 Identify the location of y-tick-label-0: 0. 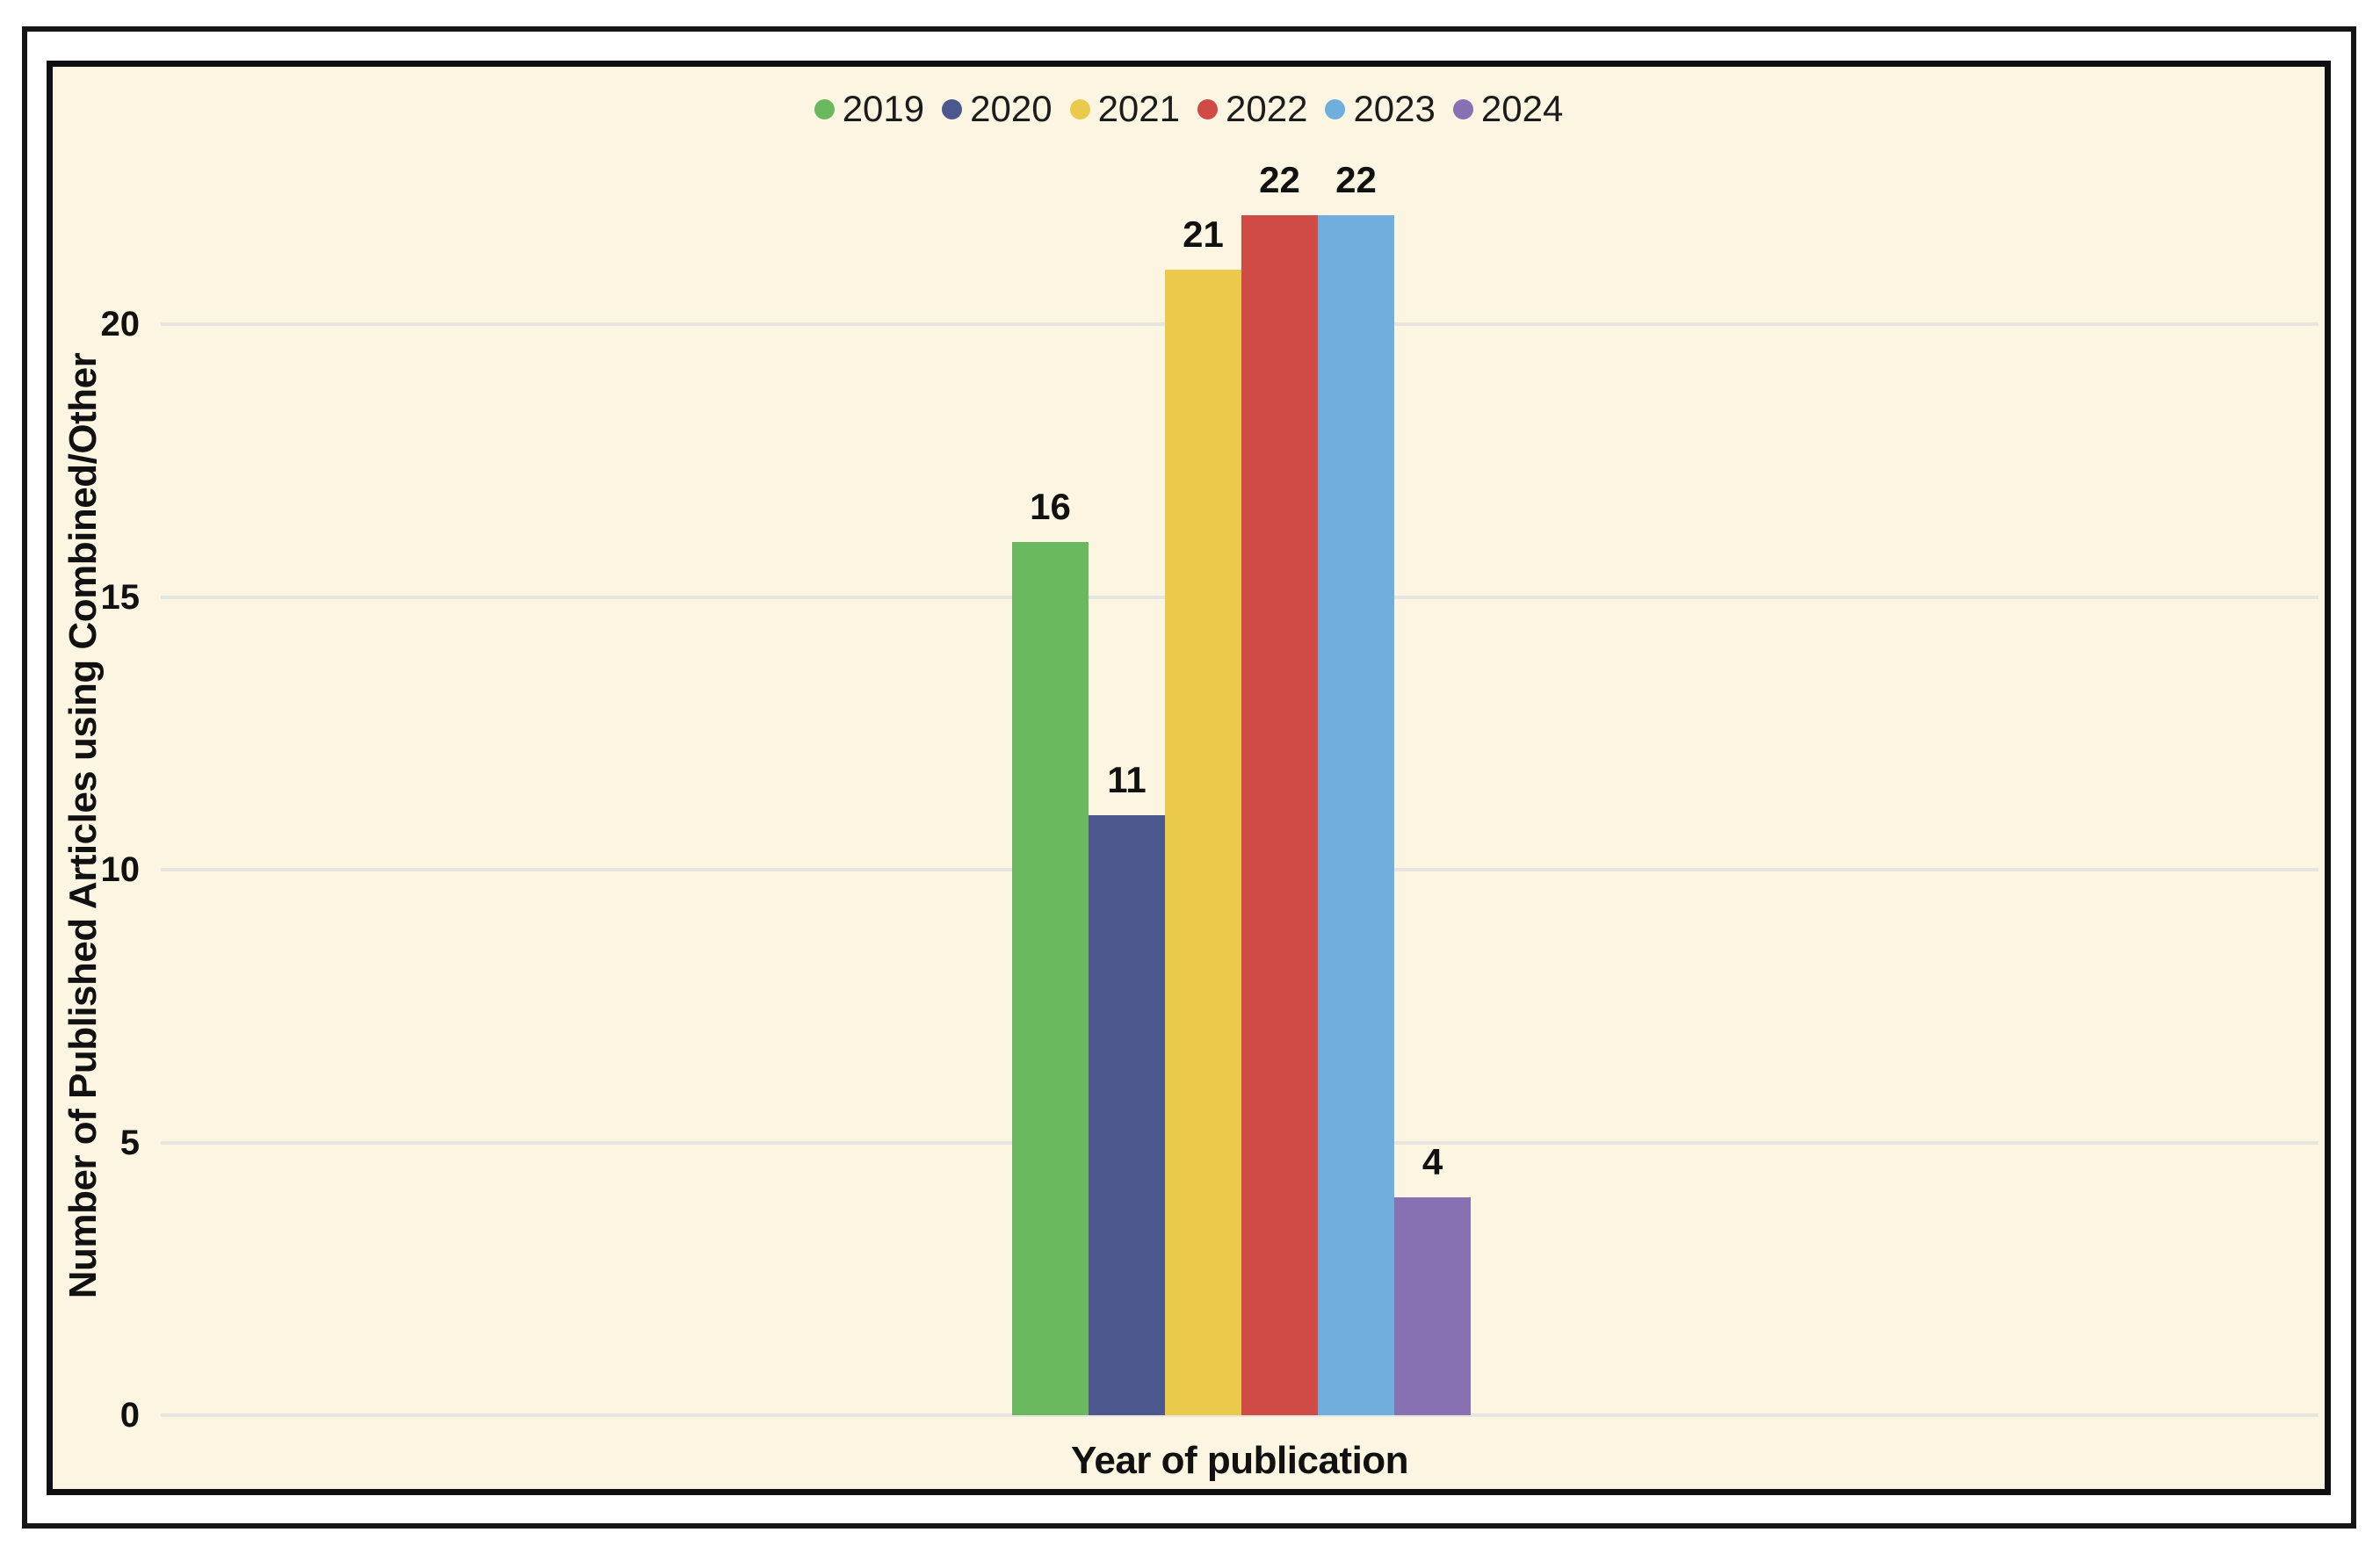
(129, 1415).